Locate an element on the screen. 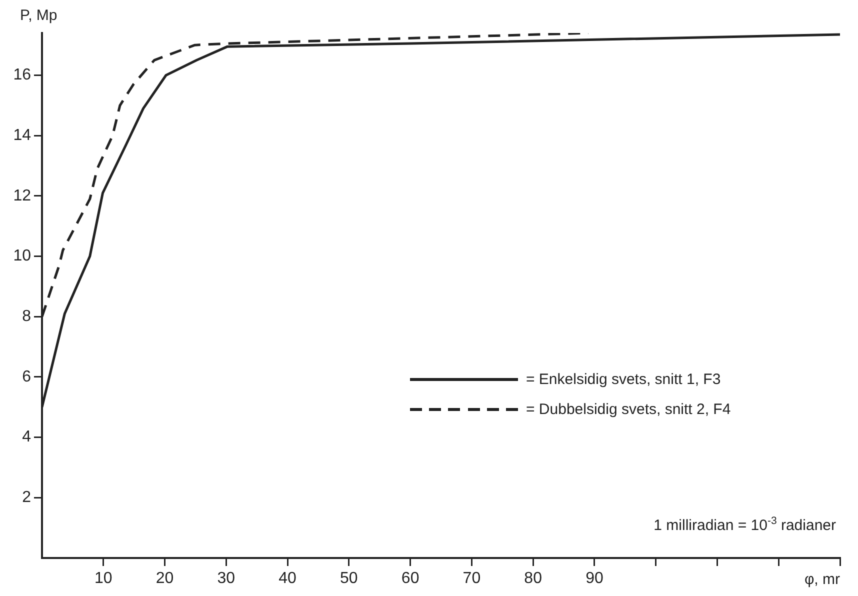 The height and width of the screenshot is (596, 858). x-axis-title: φ, mr is located at coordinates (822, 579).